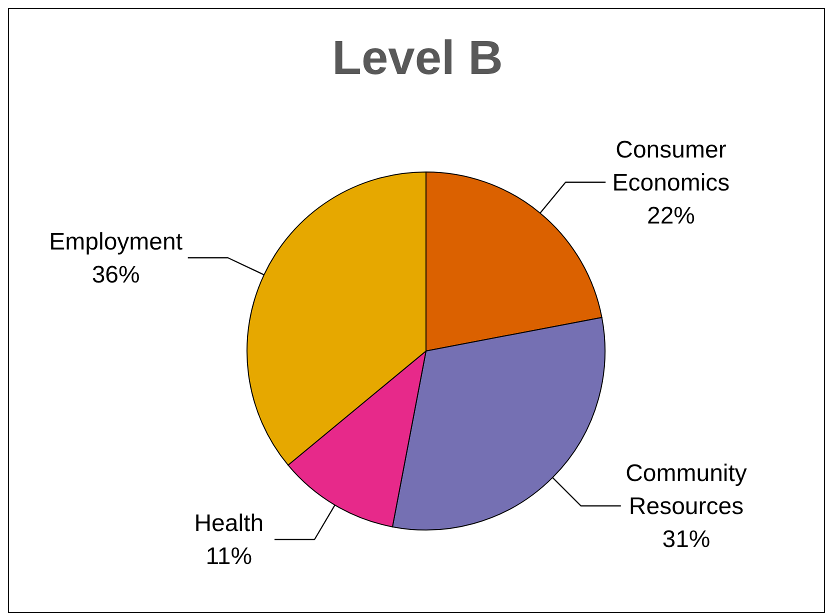  I want to click on data-label: 31%, so click(686, 539).